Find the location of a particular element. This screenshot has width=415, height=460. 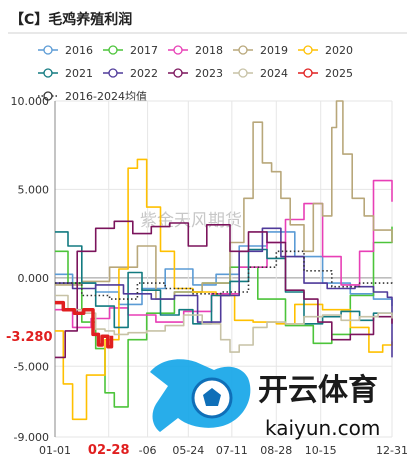

x-tick-label: 05-24 is located at coordinates (188, 450).